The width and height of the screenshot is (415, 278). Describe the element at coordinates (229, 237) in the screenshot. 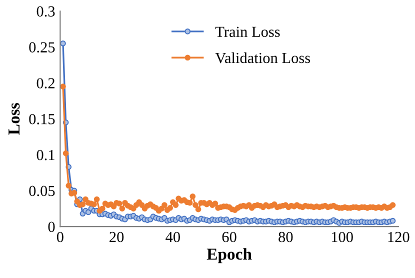

I see `x-tick-label: 60` at that location.